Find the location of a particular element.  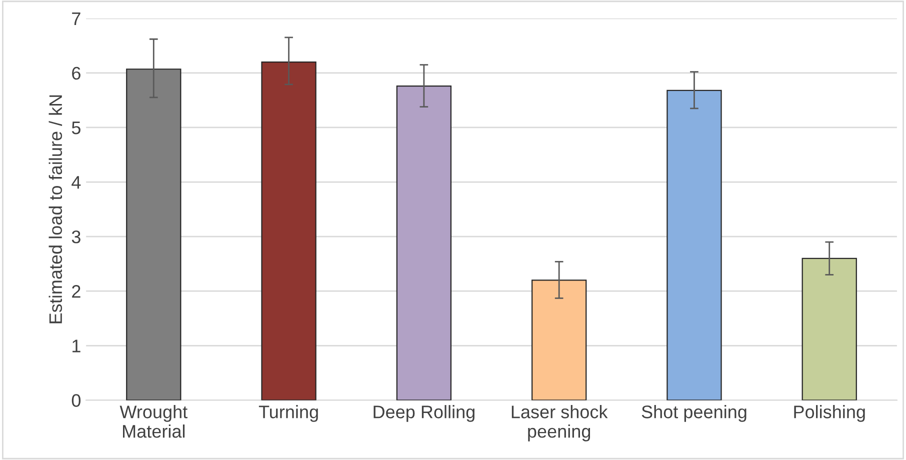

y-tick-label: 1 is located at coordinates (76, 346).